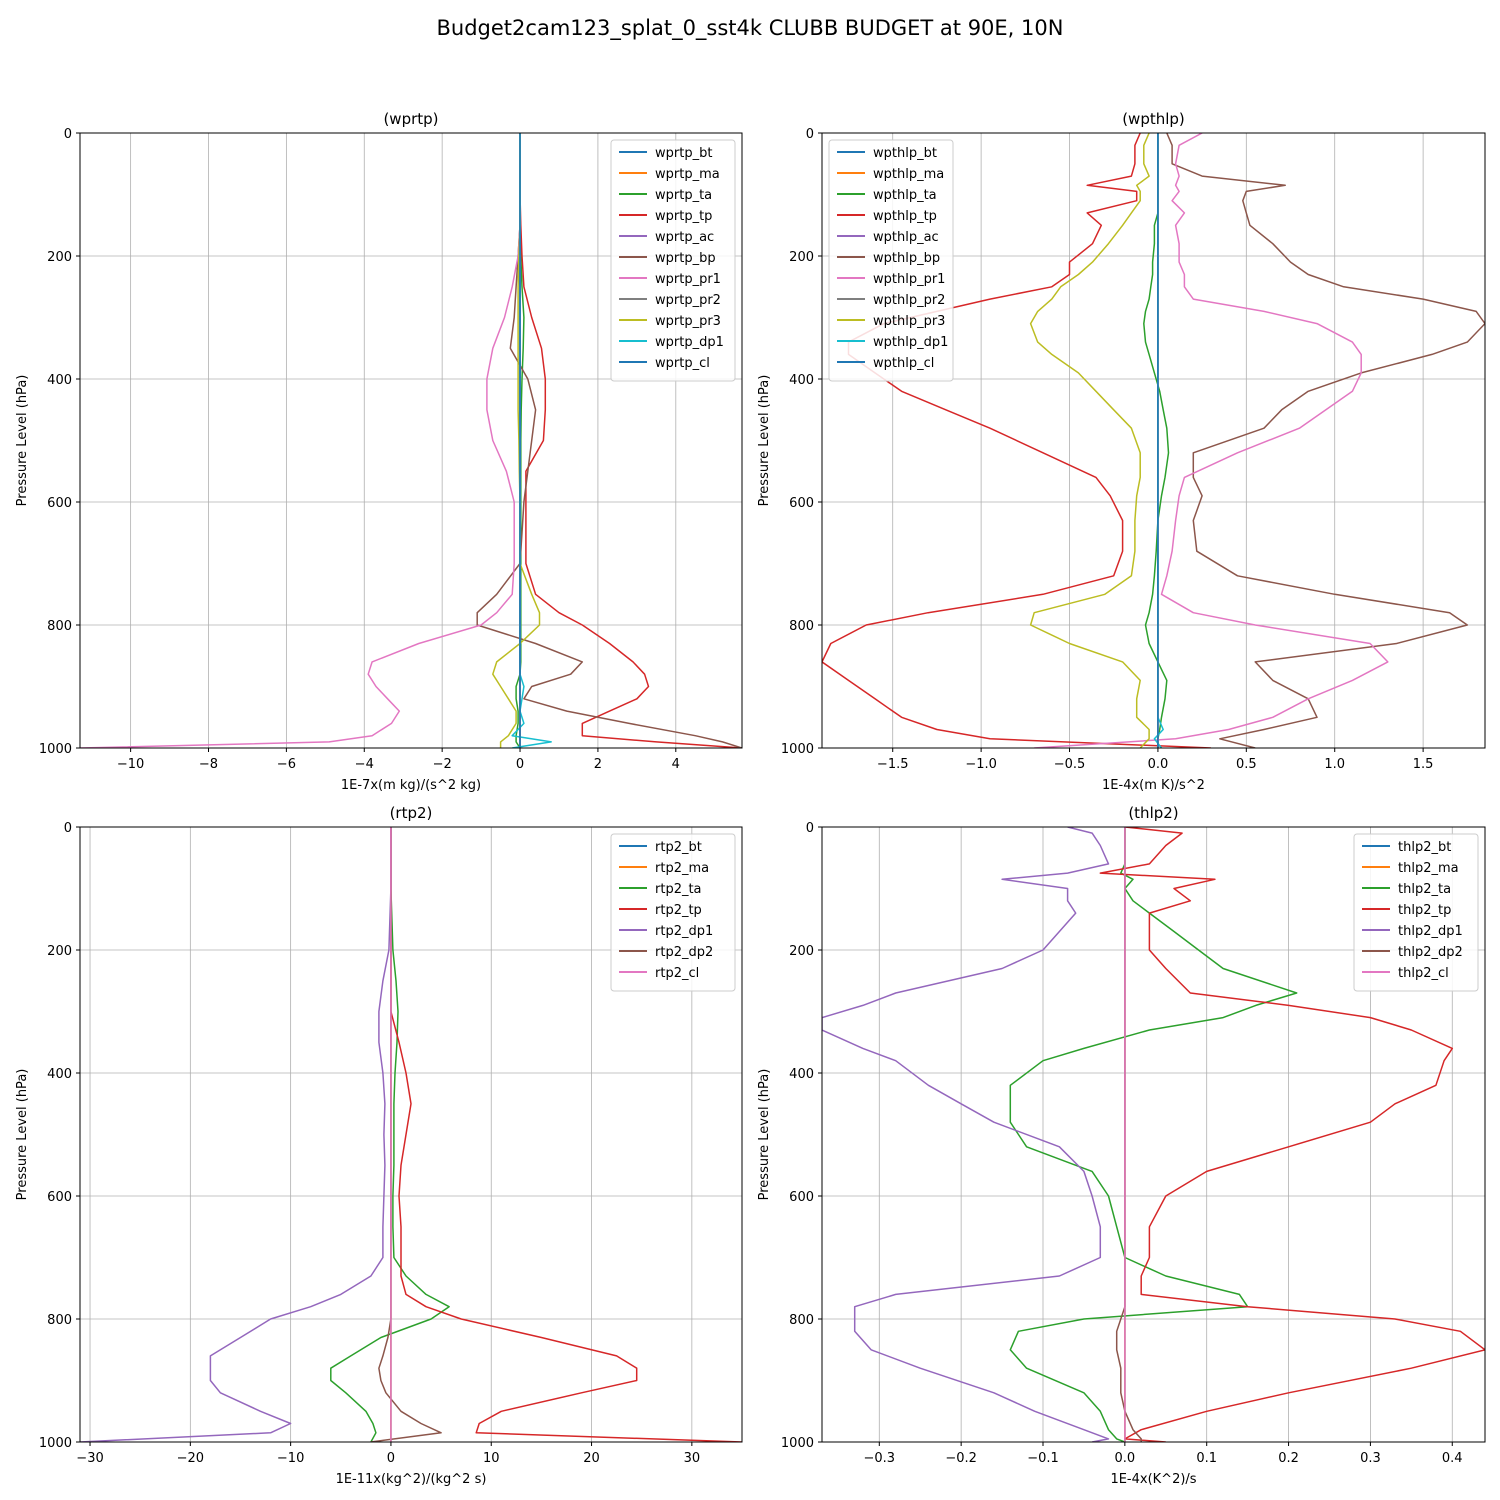 This screenshot has width=1500, height=1500. Describe the element at coordinates (683, 195) in the screenshot. I see `legend-label-wprtp_ta: wprtp_ta` at that location.